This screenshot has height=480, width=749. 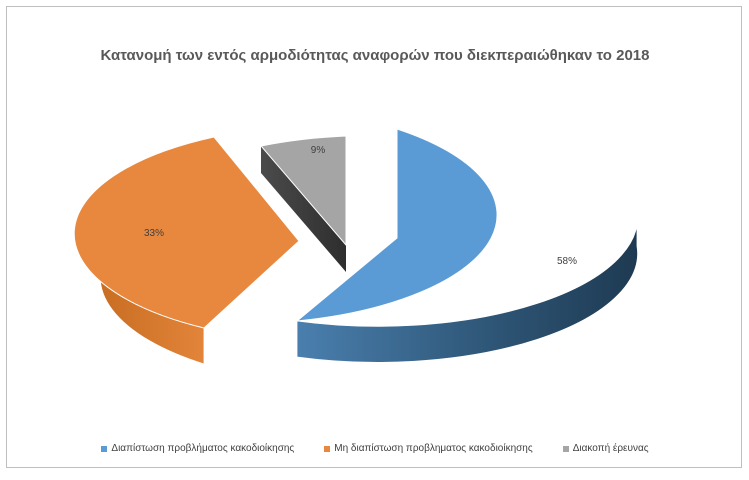 What do you see at coordinates (396, 225) in the screenshot?
I see `slice-blue-top` at bounding box center [396, 225].